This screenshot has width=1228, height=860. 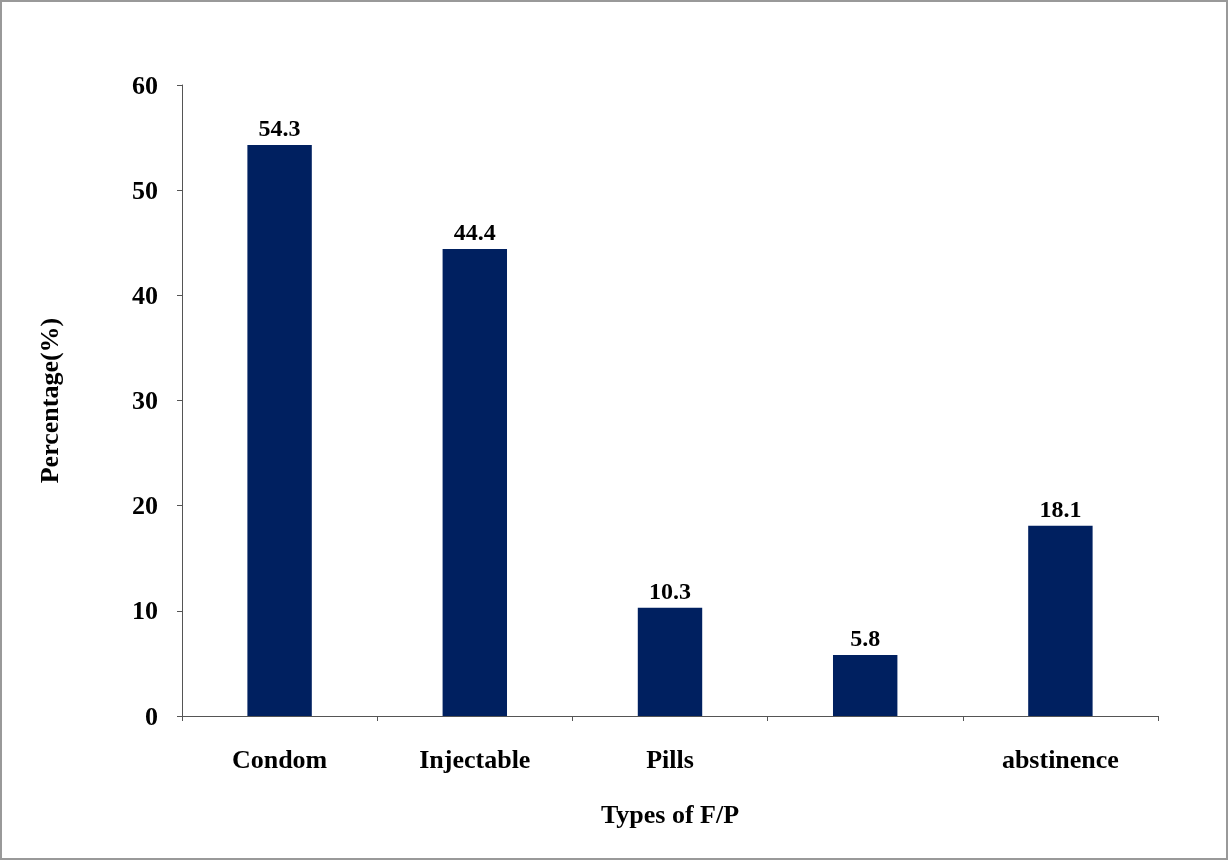 What do you see at coordinates (475, 759) in the screenshot?
I see `x-tick-label: Injectable` at bounding box center [475, 759].